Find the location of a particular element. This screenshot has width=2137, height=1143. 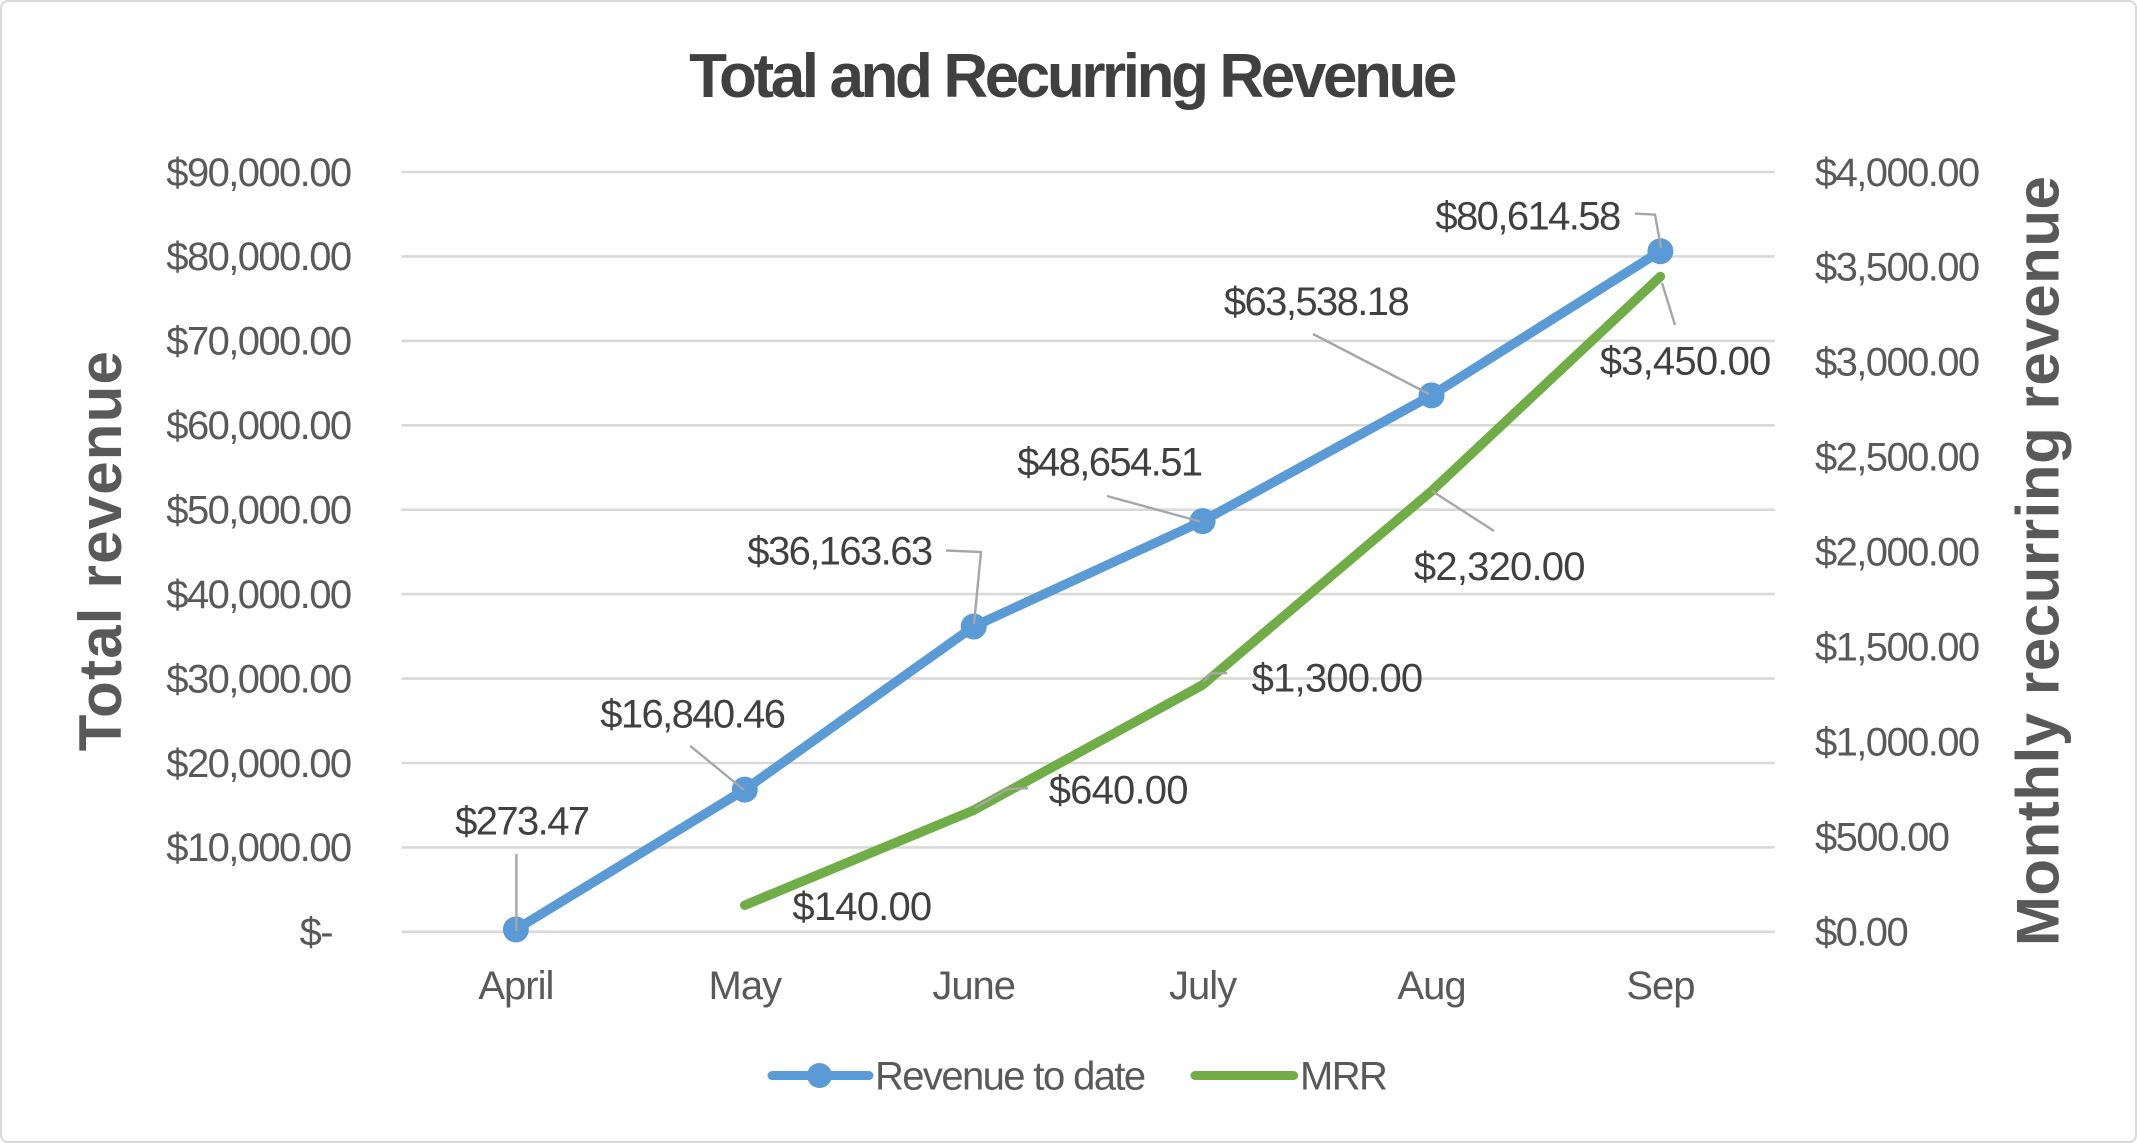

svg-text: $36,163.63 is located at coordinates (839, 551).